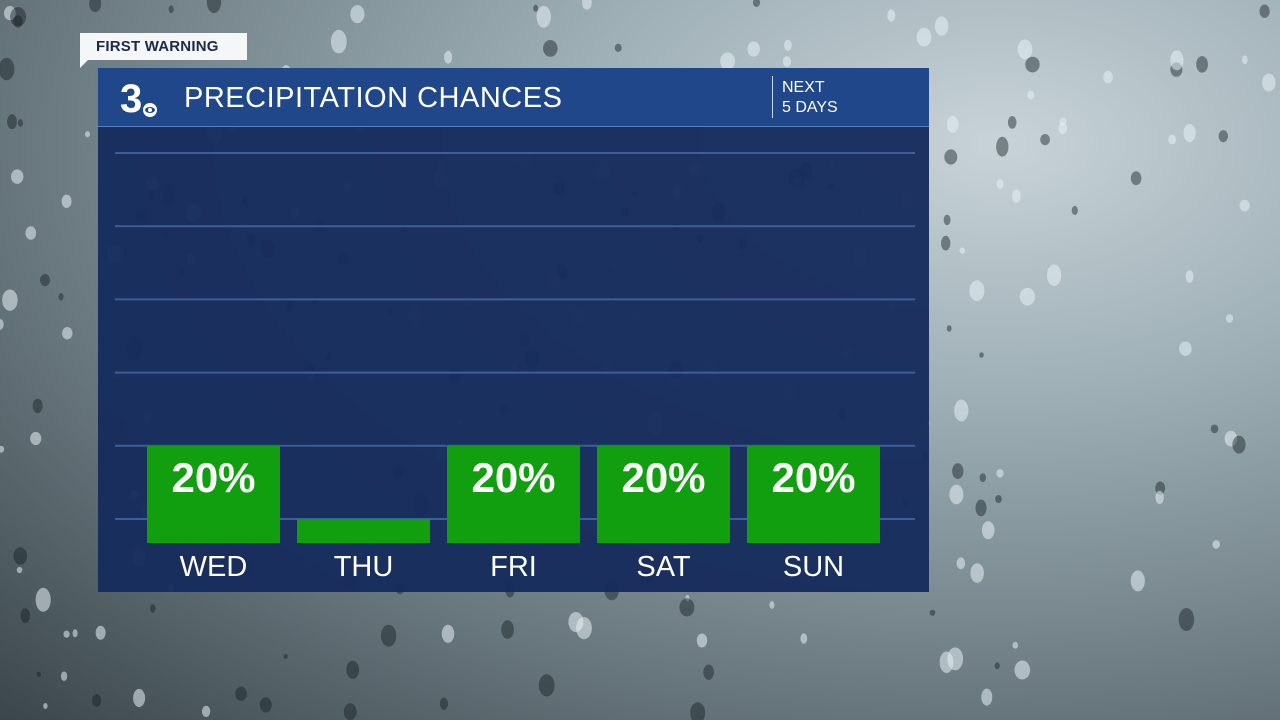 The width and height of the screenshot is (1280, 720). I want to click on day-label: SAT, so click(663, 567).